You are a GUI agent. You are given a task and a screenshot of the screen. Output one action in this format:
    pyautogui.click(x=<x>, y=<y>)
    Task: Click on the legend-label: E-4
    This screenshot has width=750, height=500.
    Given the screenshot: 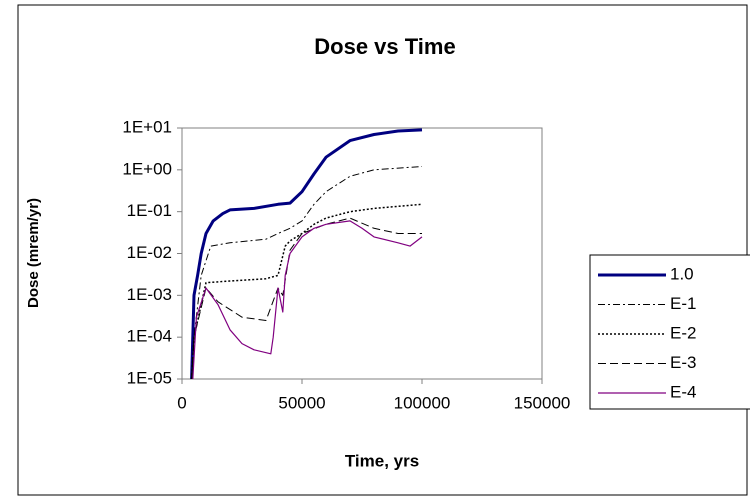 What is the action you would take?
    pyautogui.click(x=683, y=391)
    